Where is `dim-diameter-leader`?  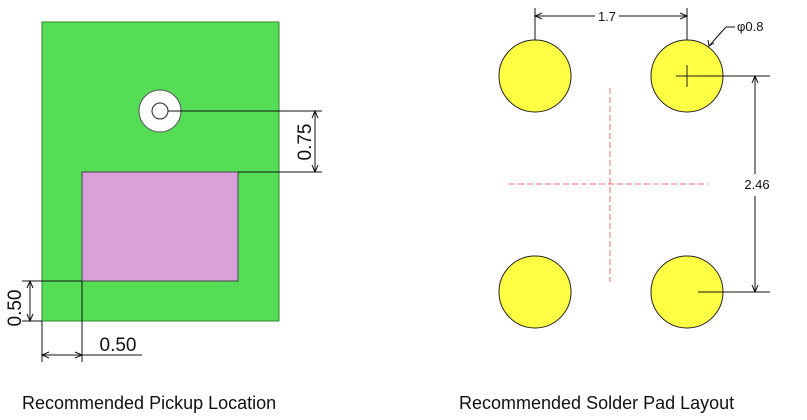
dim-diameter-leader is located at coordinates (721, 36).